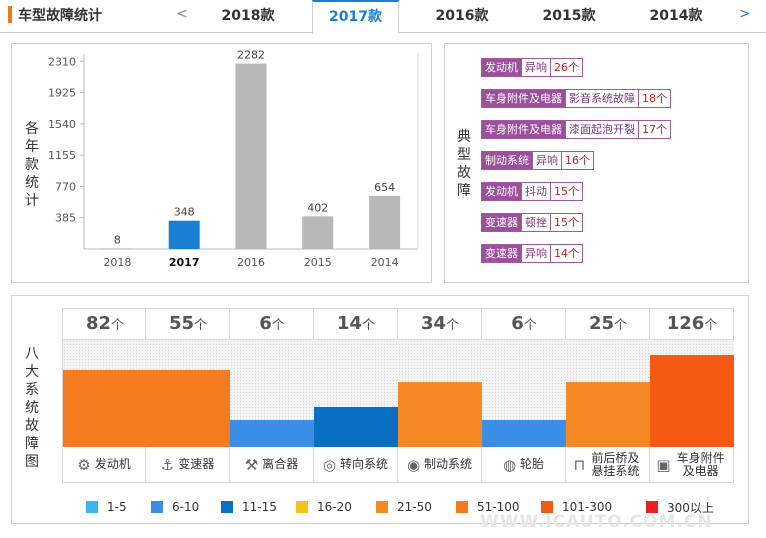 This screenshot has height=538, width=766. Describe the element at coordinates (448, 464) in the screenshot. I see `system-name: 制动系统` at that location.